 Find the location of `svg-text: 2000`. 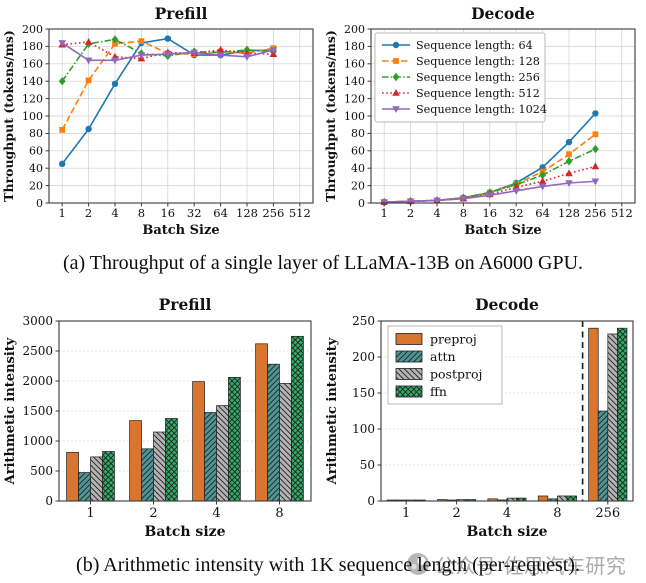

svg-text: 2000 is located at coordinates (37, 381).